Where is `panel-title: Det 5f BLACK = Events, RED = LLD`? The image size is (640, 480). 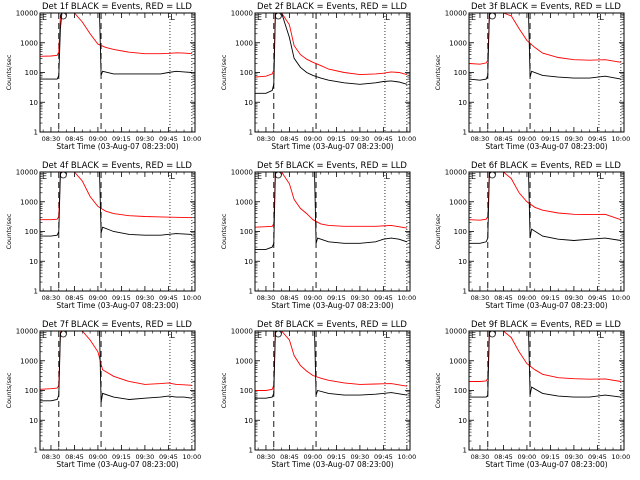 panel-title: Det 5f BLACK = Events, RED = LLD is located at coordinates (332, 166).